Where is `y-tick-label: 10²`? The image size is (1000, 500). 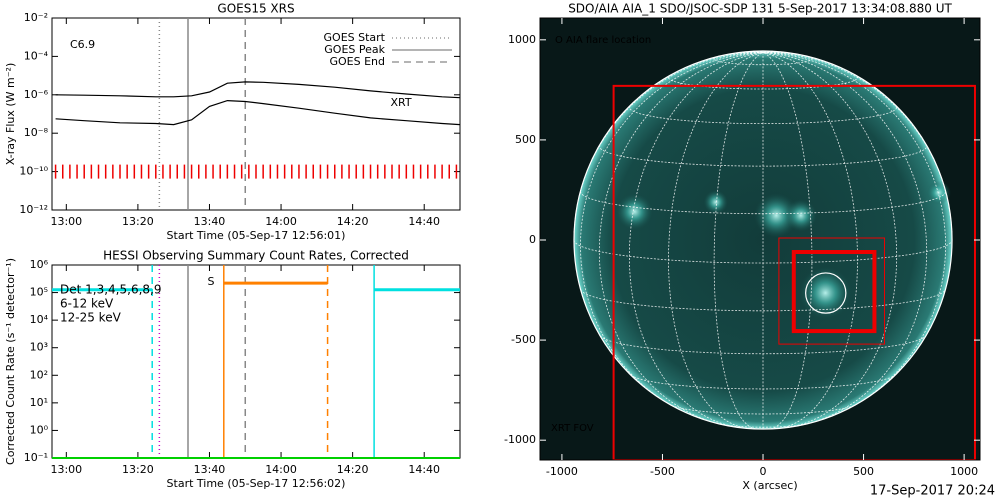
y-tick-label: 10² is located at coordinates (39, 374).